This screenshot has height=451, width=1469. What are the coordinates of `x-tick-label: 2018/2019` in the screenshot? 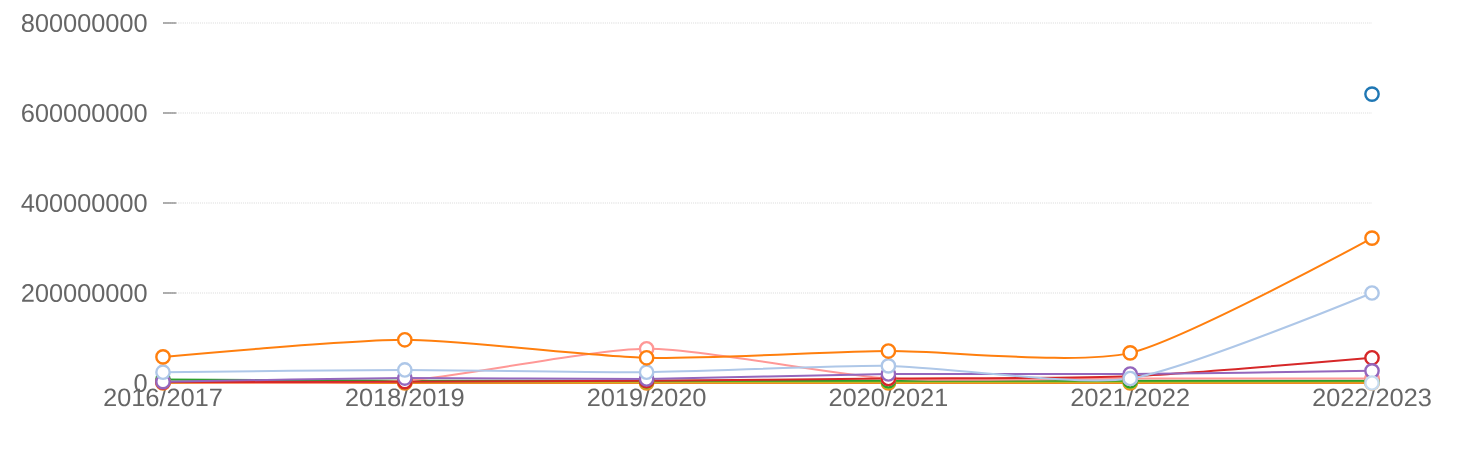 It's located at (405, 397).